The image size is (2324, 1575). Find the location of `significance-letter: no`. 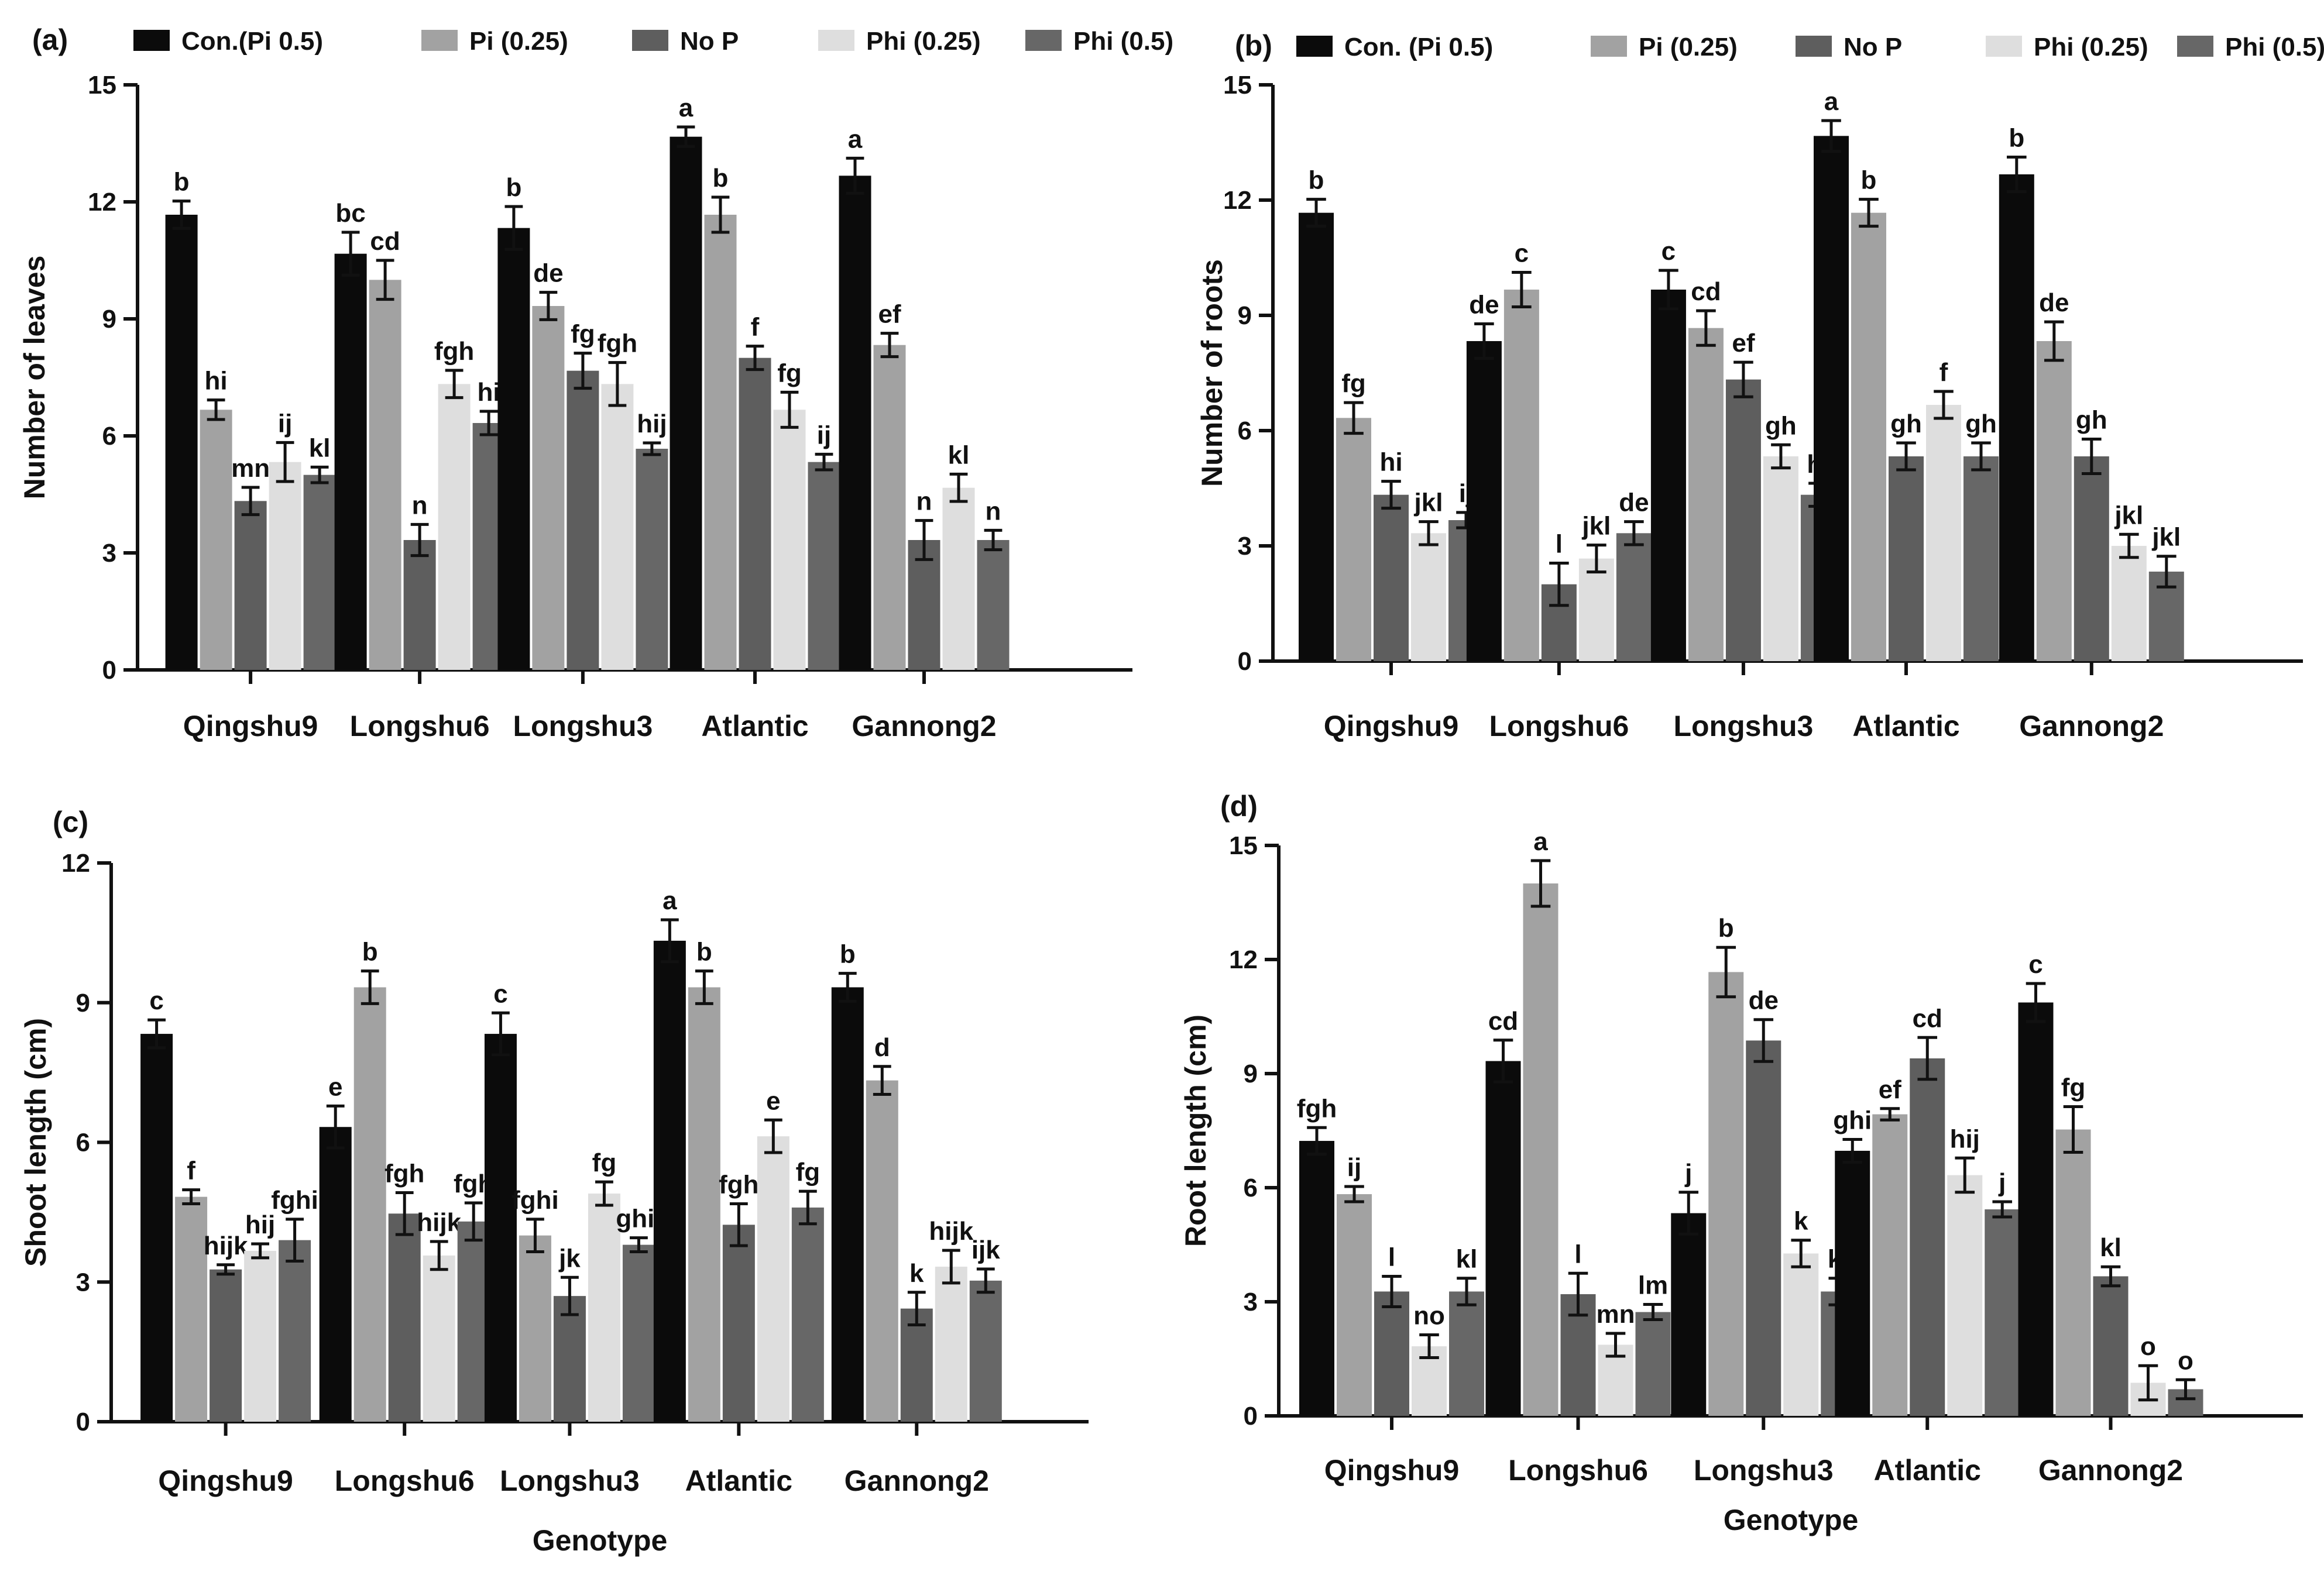

significance-letter: no is located at coordinates (1429, 1316).